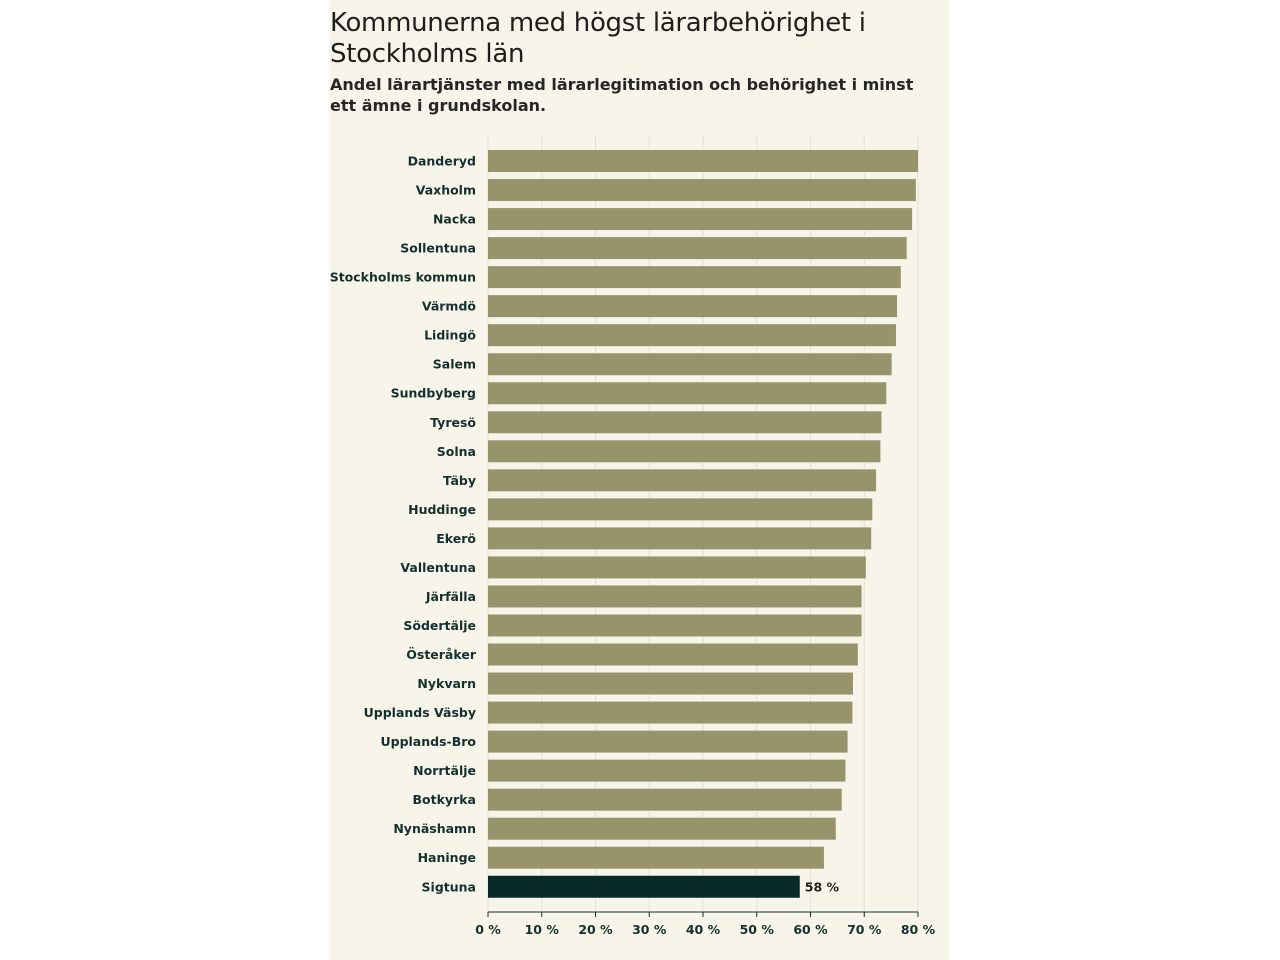 This screenshot has height=960, width=1280. What do you see at coordinates (459, 480) in the screenshot?
I see `category-label: Täby` at bounding box center [459, 480].